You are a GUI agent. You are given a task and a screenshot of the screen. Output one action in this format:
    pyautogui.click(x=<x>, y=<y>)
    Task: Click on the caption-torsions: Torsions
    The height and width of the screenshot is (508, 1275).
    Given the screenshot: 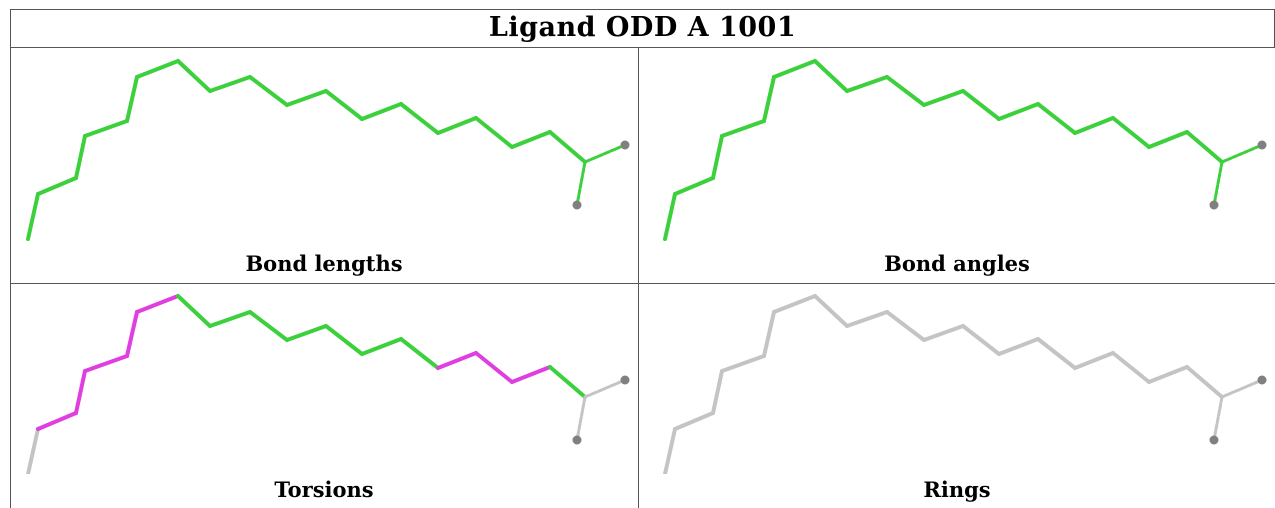 What is the action you would take?
    pyautogui.click(x=324, y=489)
    